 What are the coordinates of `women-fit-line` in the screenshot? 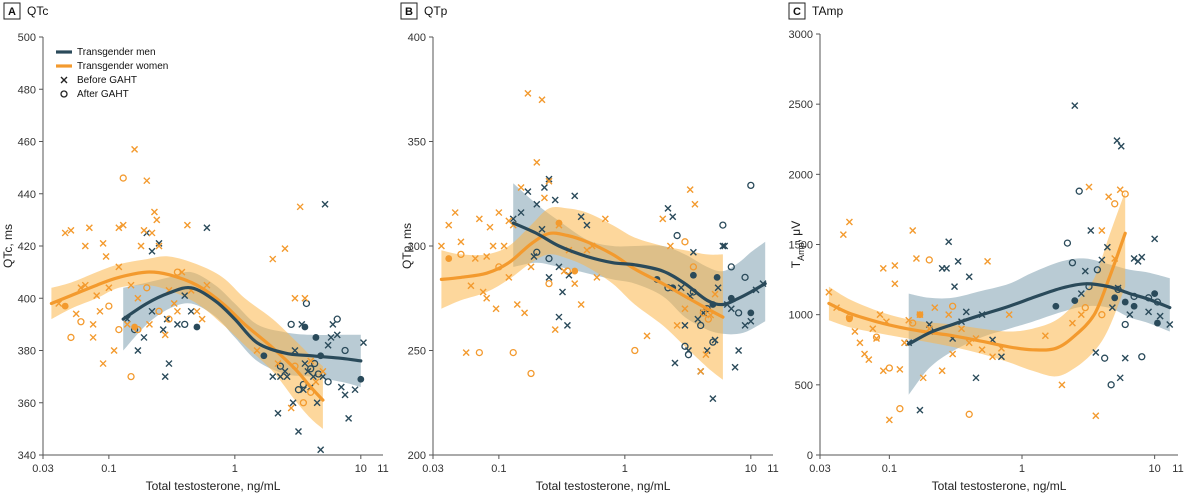 It's located at (187, 336).